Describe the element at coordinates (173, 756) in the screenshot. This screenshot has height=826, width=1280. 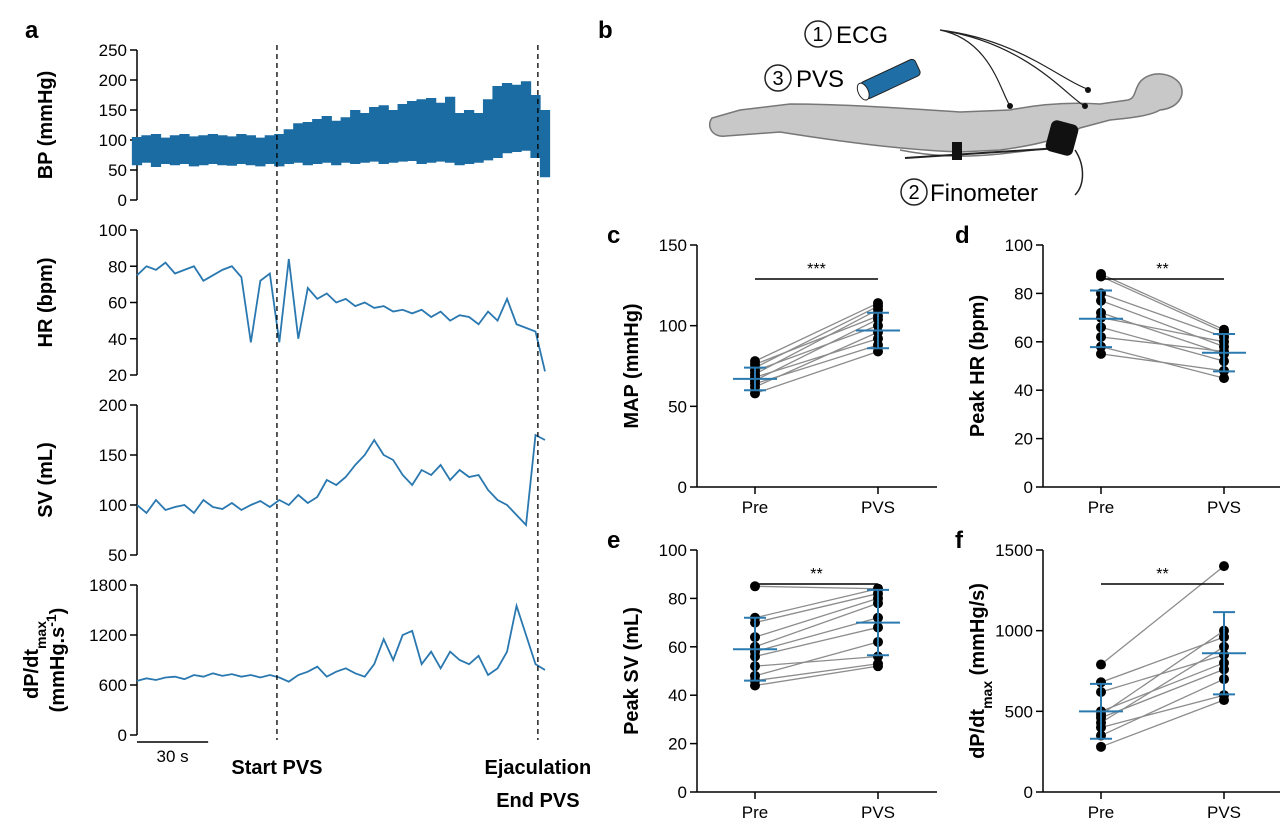
I see `scale-bar-label: 30 s` at that location.